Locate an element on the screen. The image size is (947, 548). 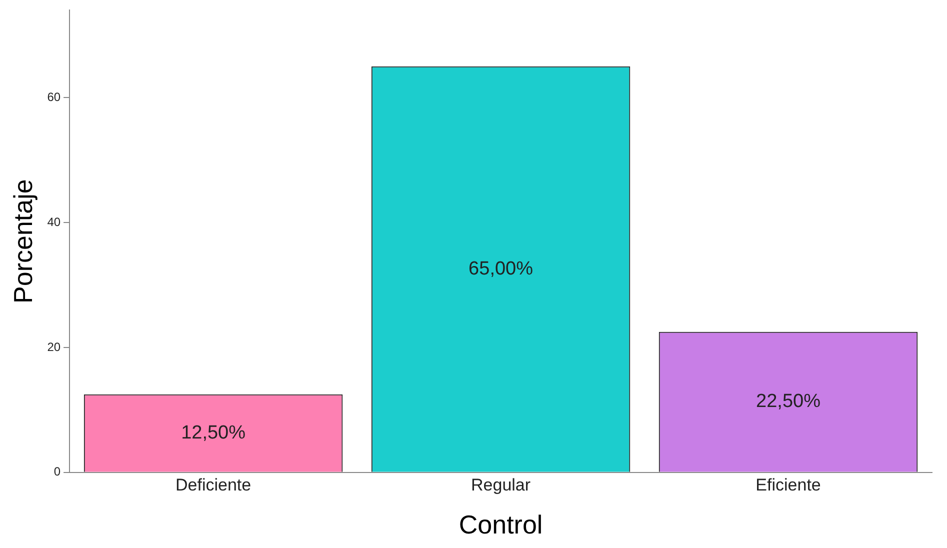
x-tick-label: Deficiente is located at coordinates (213, 484).